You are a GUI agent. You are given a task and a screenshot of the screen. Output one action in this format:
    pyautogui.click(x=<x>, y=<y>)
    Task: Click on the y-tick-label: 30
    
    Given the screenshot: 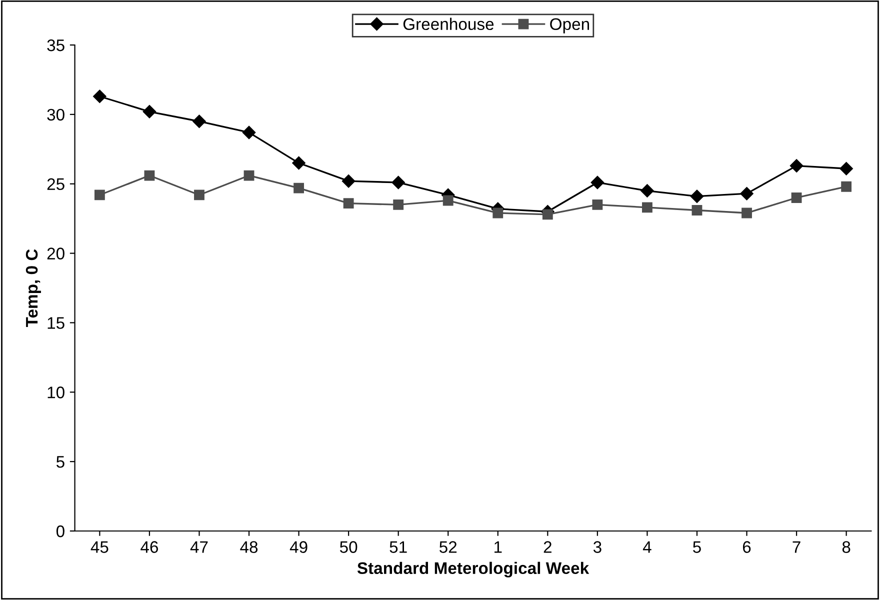 What is the action you would take?
    pyautogui.click(x=55, y=114)
    